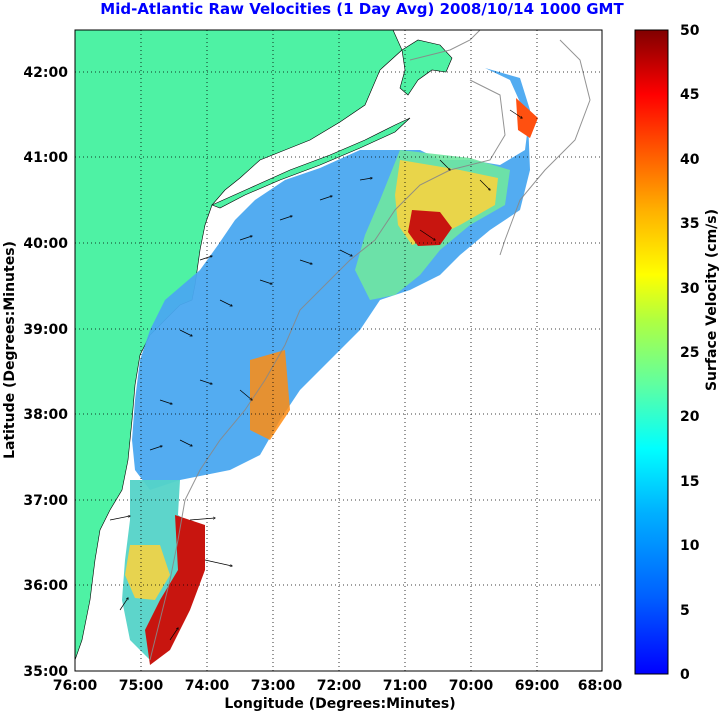 The width and height of the screenshot is (724, 714). What do you see at coordinates (471, 686) in the screenshot?
I see `x-tick-label: 70:00` at bounding box center [471, 686].